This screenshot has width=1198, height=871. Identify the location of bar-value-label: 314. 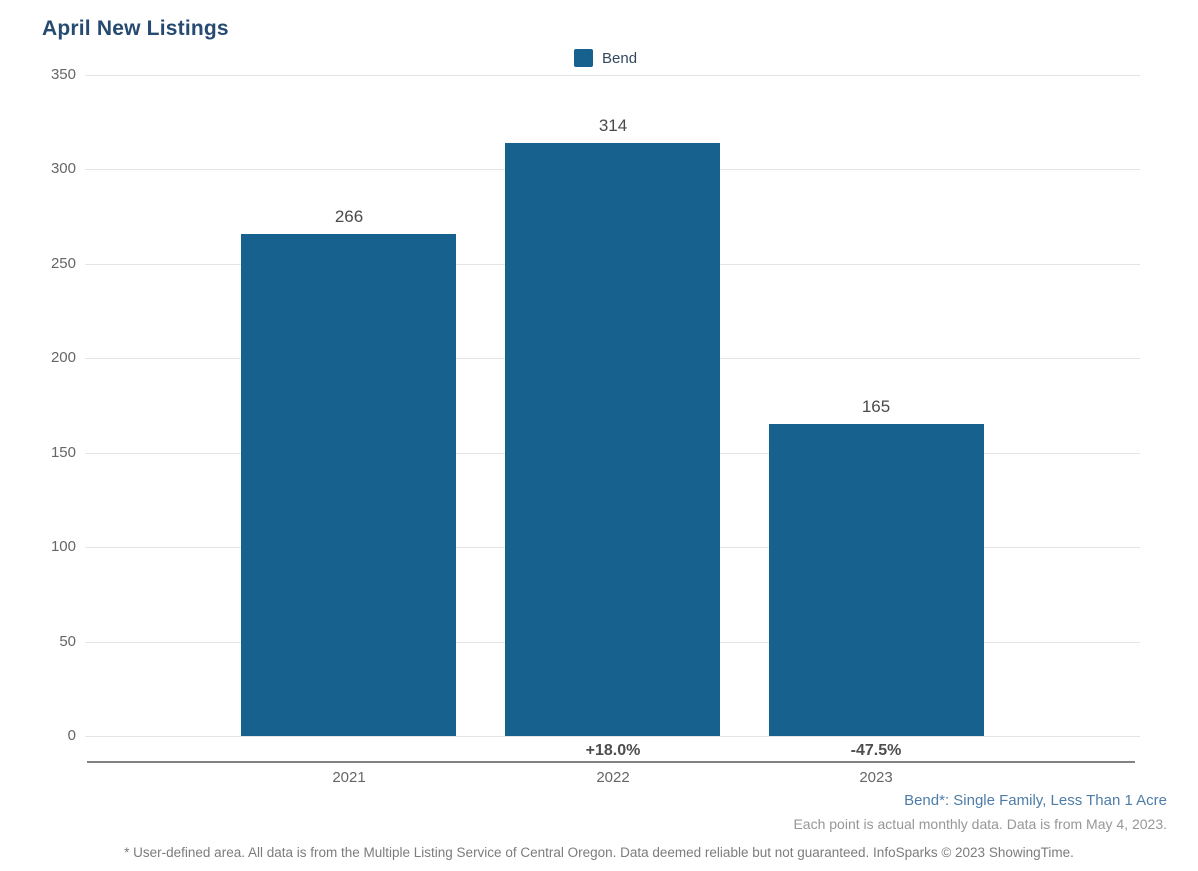
(613, 125).